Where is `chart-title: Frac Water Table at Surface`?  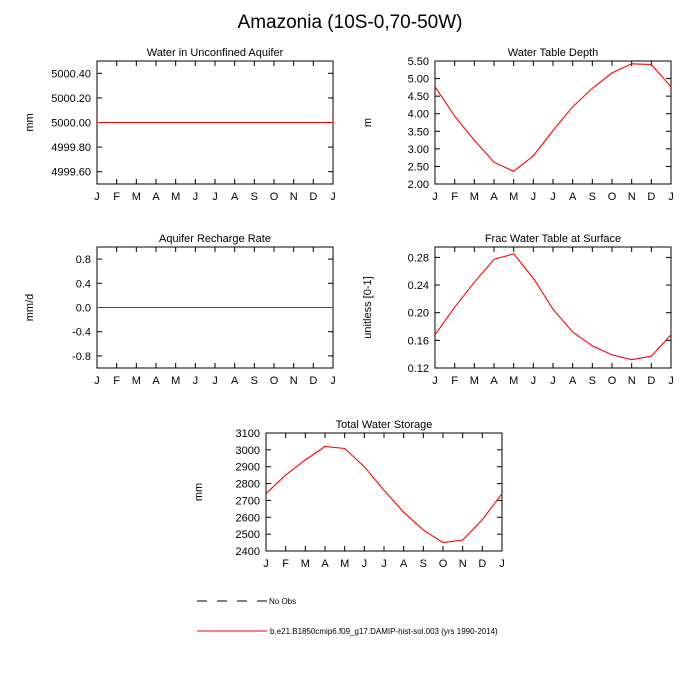 chart-title: Frac Water Table at Surface is located at coordinates (553, 239).